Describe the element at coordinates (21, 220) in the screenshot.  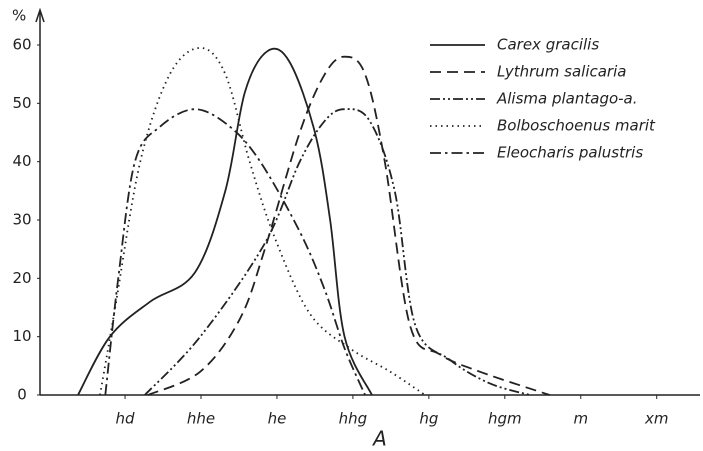
I see `y-tick-label: 30` at that location.